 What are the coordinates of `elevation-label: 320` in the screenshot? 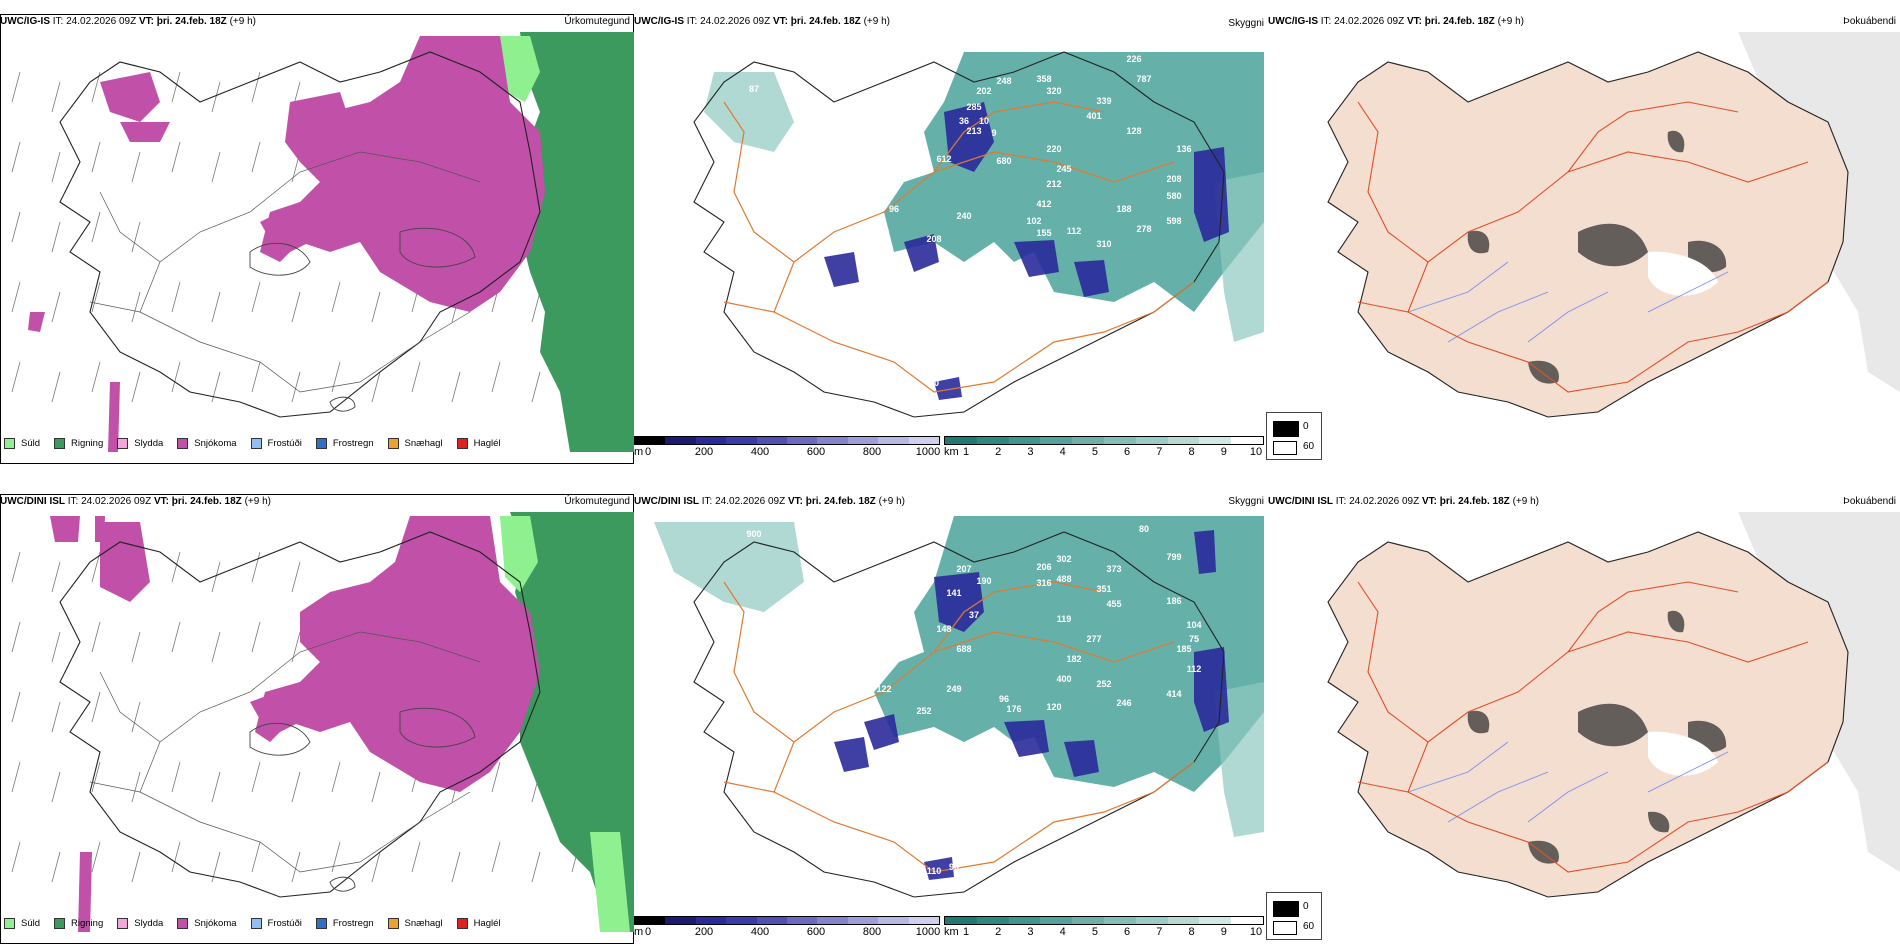 It's located at (1053, 91).